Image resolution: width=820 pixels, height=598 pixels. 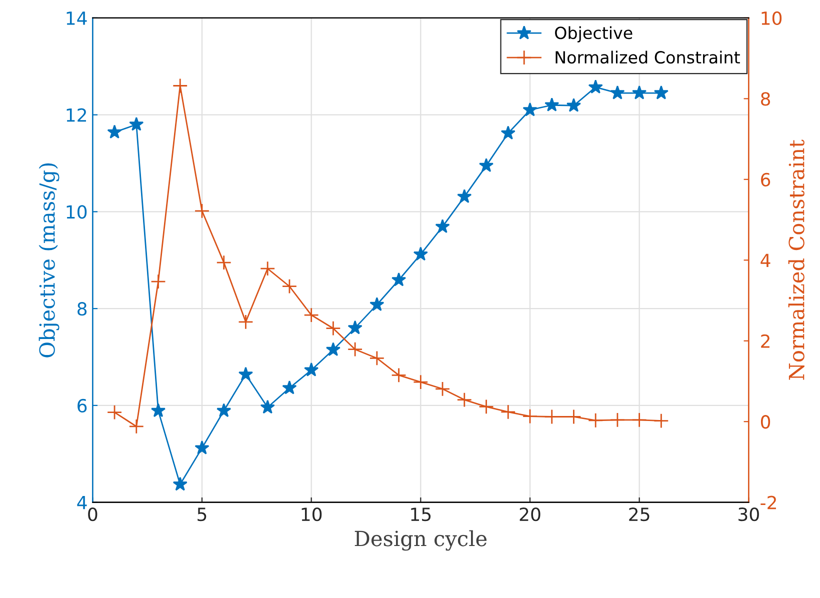 What do you see at coordinates (765, 422) in the screenshot?
I see `y2-tick-label: 0` at bounding box center [765, 422].